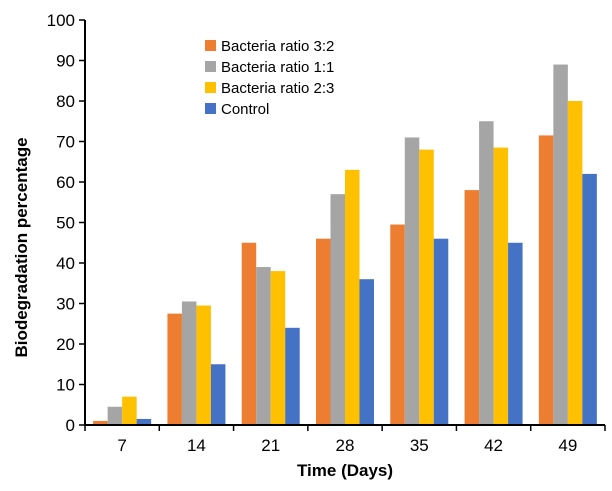 The image size is (612, 491). I want to click on x-tick-label: 35, so click(419, 445).